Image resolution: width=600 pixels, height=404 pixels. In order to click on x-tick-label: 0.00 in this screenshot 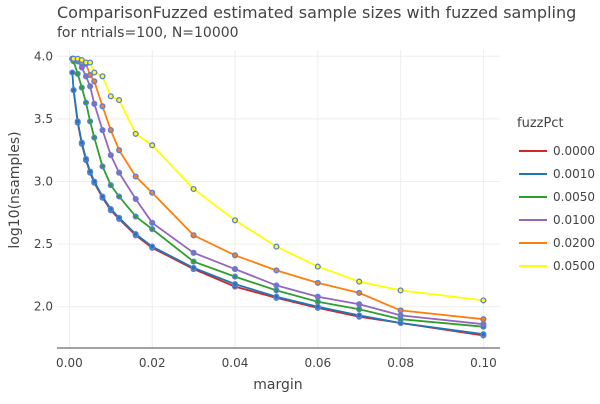, I will do `click(69, 363)`.